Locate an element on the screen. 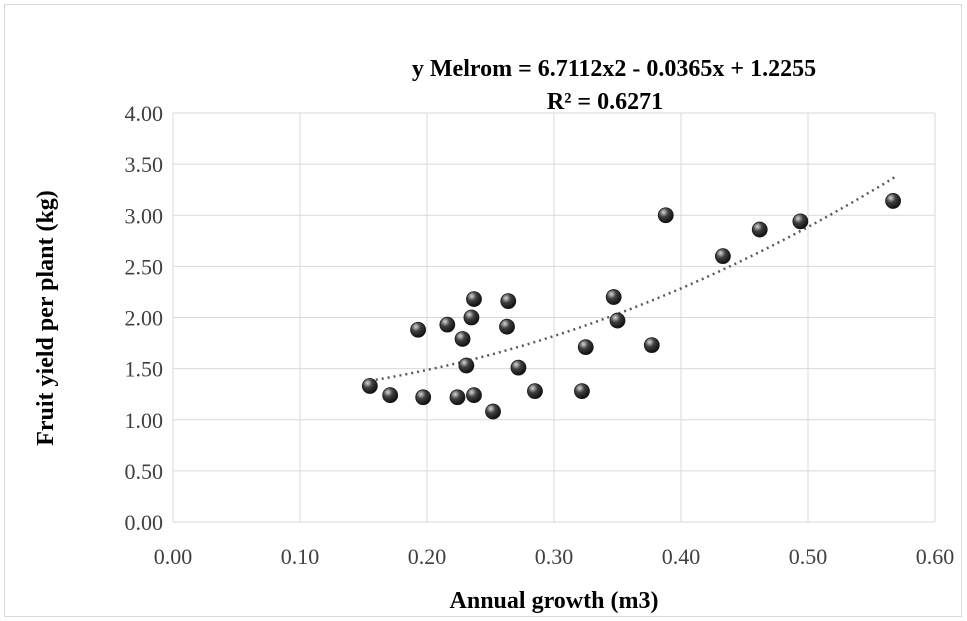 The image size is (967, 621). y-tick-label: 1.50 is located at coordinates (144, 369).